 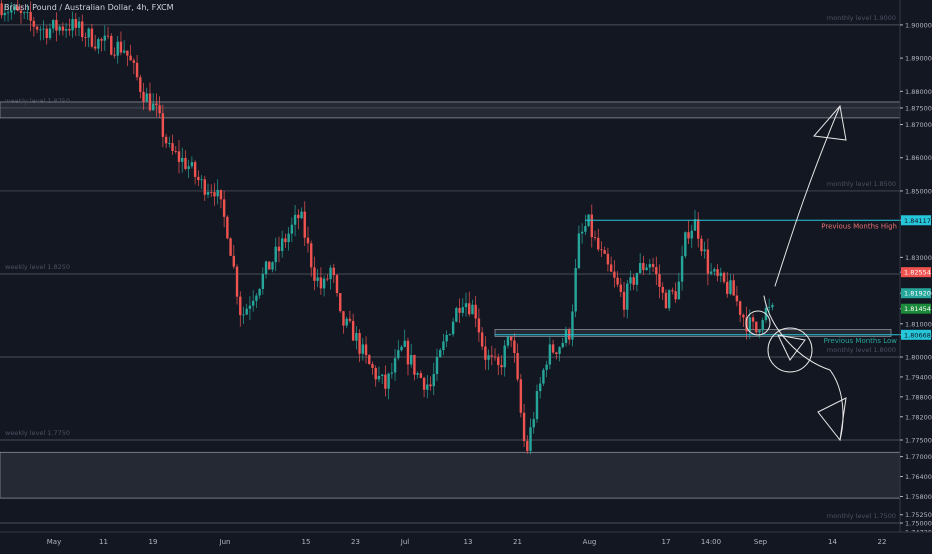 What do you see at coordinates (917, 309) in the screenshot?
I see `price-label: 1.81454` at bounding box center [917, 309].